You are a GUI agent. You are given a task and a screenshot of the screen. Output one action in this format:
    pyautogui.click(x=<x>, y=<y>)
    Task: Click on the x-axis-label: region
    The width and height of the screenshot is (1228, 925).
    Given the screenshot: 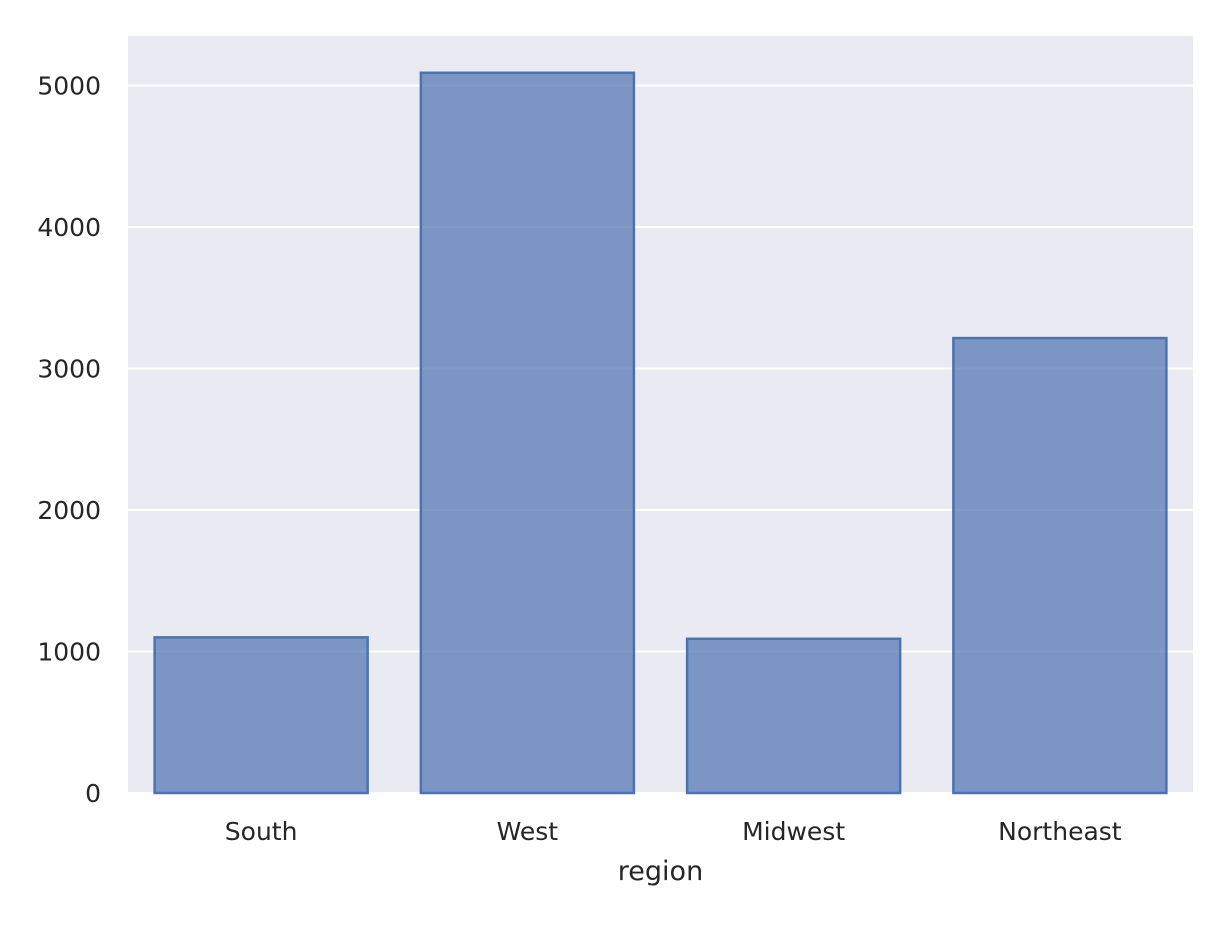 What is the action you would take?
    pyautogui.click(x=660, y=871)
    